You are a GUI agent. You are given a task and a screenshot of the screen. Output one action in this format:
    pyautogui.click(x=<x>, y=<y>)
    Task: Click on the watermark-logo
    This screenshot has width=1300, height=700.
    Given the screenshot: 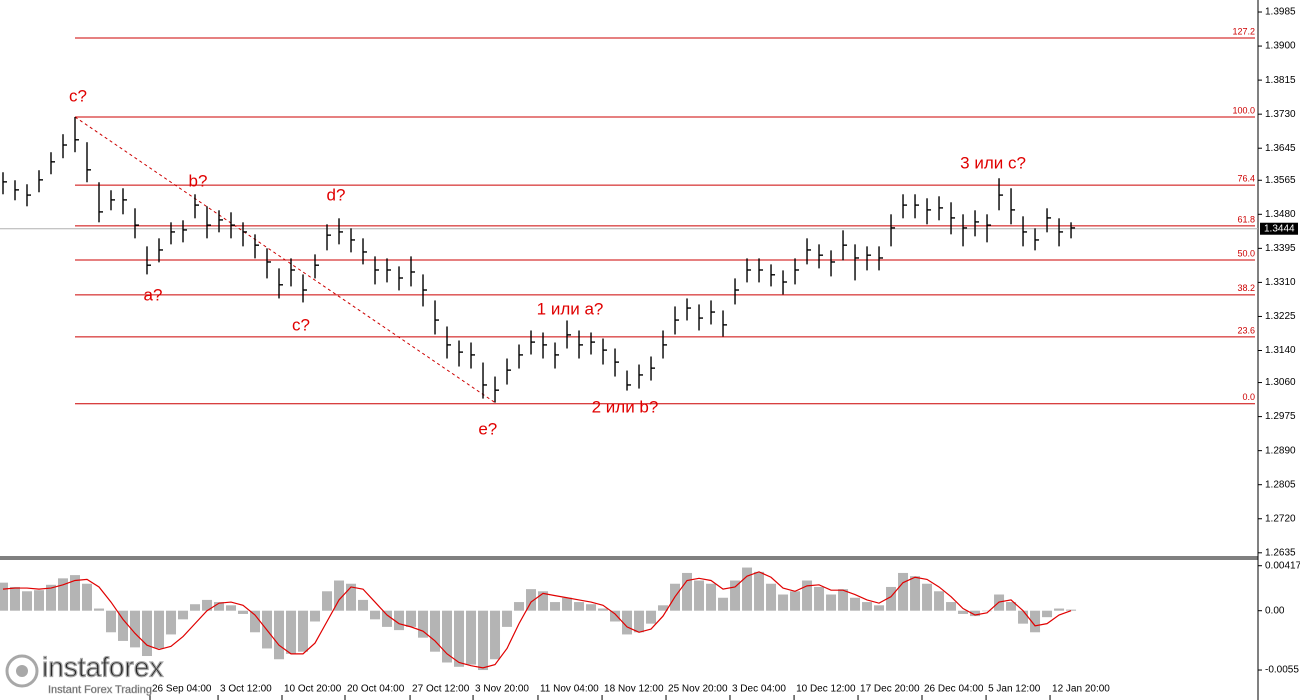 What is the action you would take?
    pyautogui.click(x=22, y=671)
    